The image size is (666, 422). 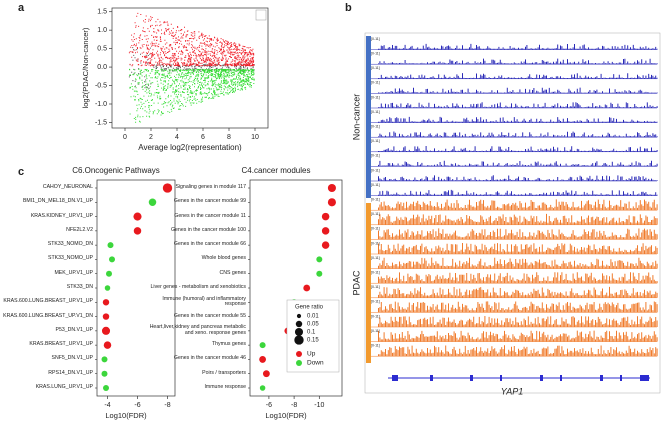 I want to click on category-label: Genes in the cancer module 55, so click(x=209, y=315).